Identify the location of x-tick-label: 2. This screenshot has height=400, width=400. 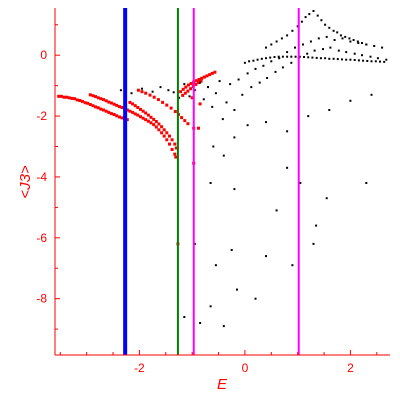
(350, 368).